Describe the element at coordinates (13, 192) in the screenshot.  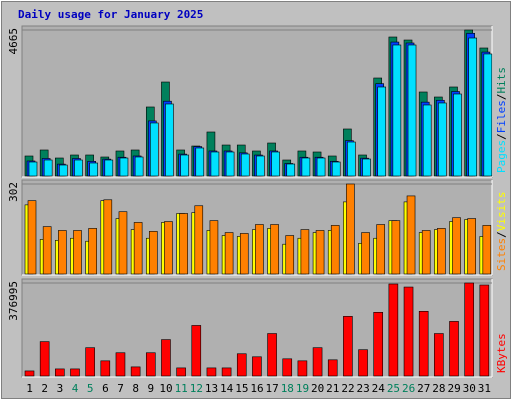
I see `y-tick-label: 302` at that location.